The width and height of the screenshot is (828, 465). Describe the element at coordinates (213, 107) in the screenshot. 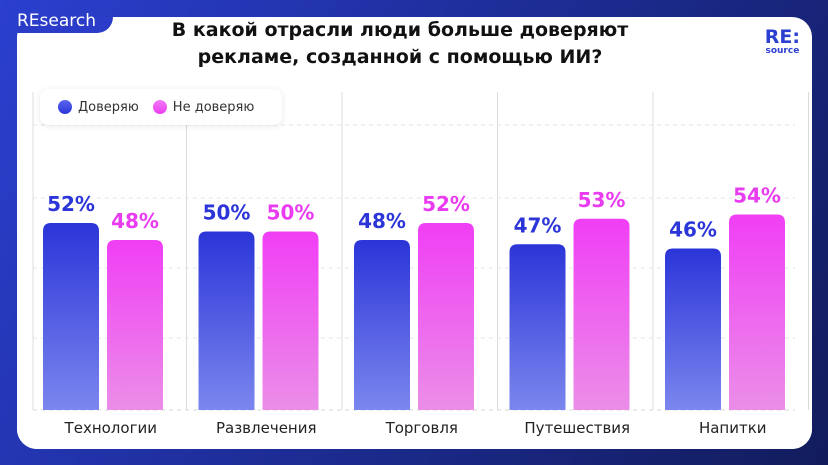

I see `legend-label: Не доверяю` at that location.